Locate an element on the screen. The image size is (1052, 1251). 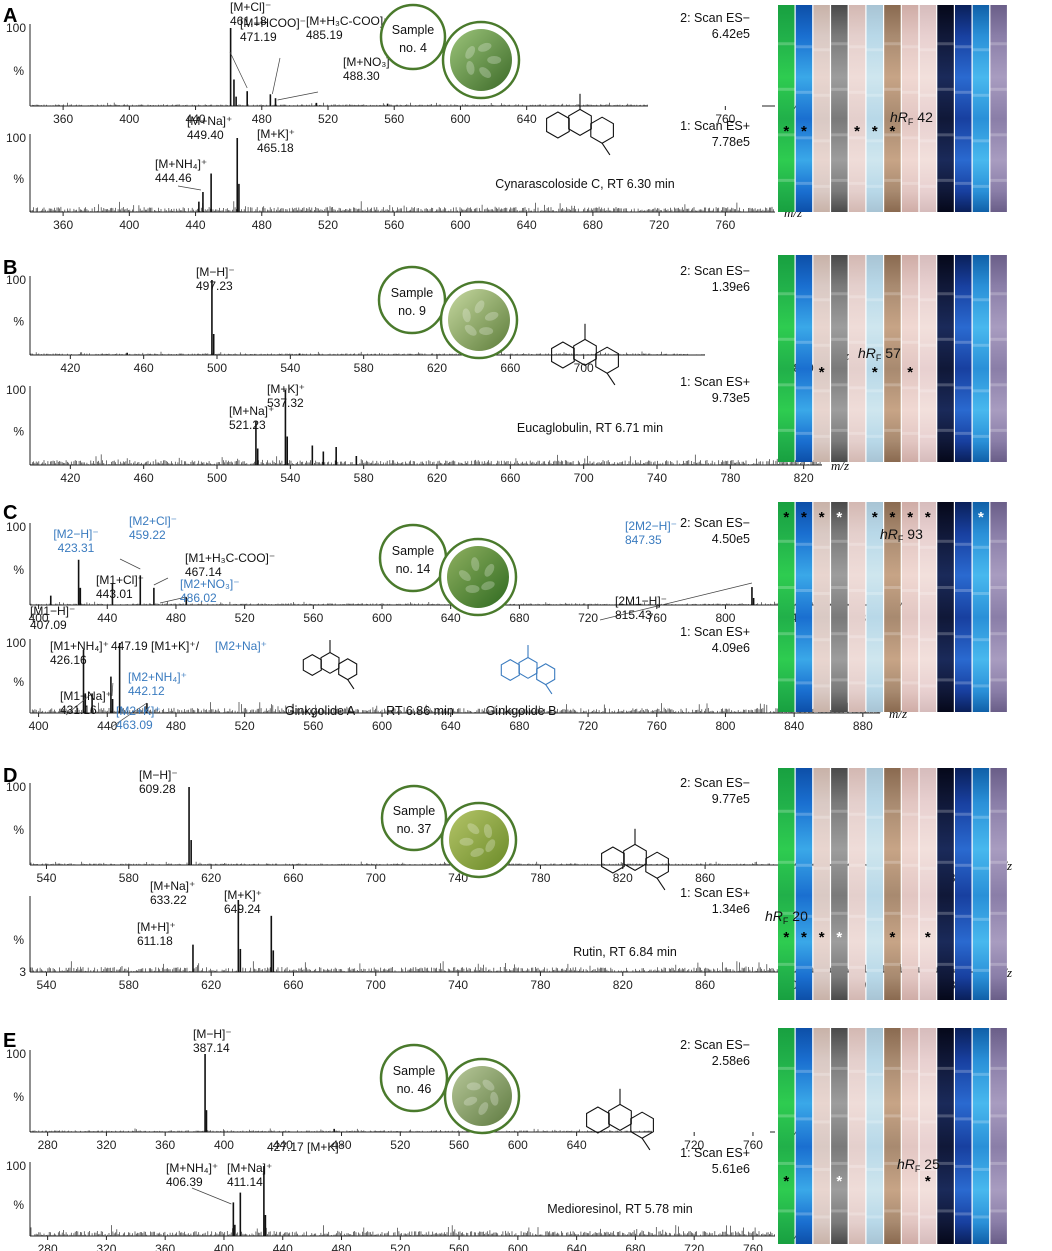
sample-number: no. 14 is located at coordinates (413, 569).